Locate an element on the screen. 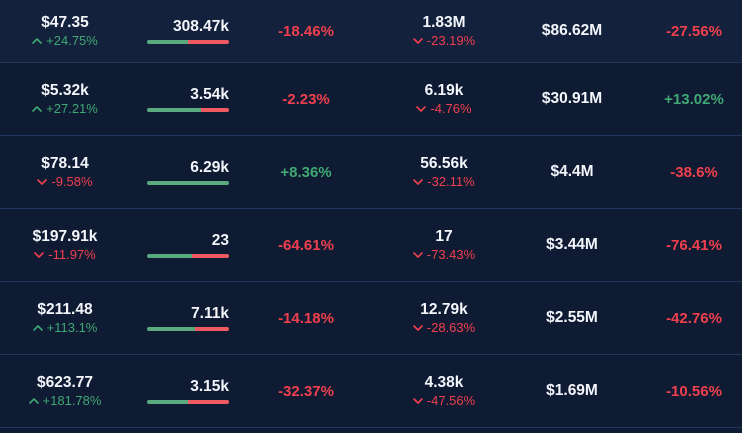 Image resolution: width=742 pixels, height=433 pixels. price-value: $47.35 is located at coordinates (65, 22).